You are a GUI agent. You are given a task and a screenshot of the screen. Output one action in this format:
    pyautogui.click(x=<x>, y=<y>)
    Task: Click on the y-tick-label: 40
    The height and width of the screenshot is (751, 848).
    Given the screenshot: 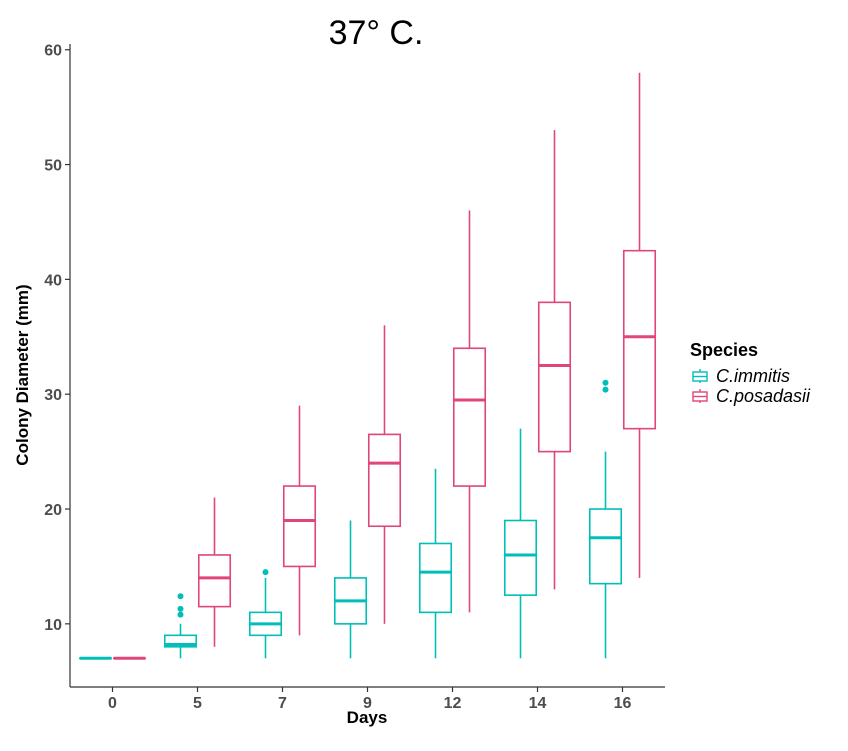 What is the action you would take?
    pyautogui.click(x=53, y=280)
    